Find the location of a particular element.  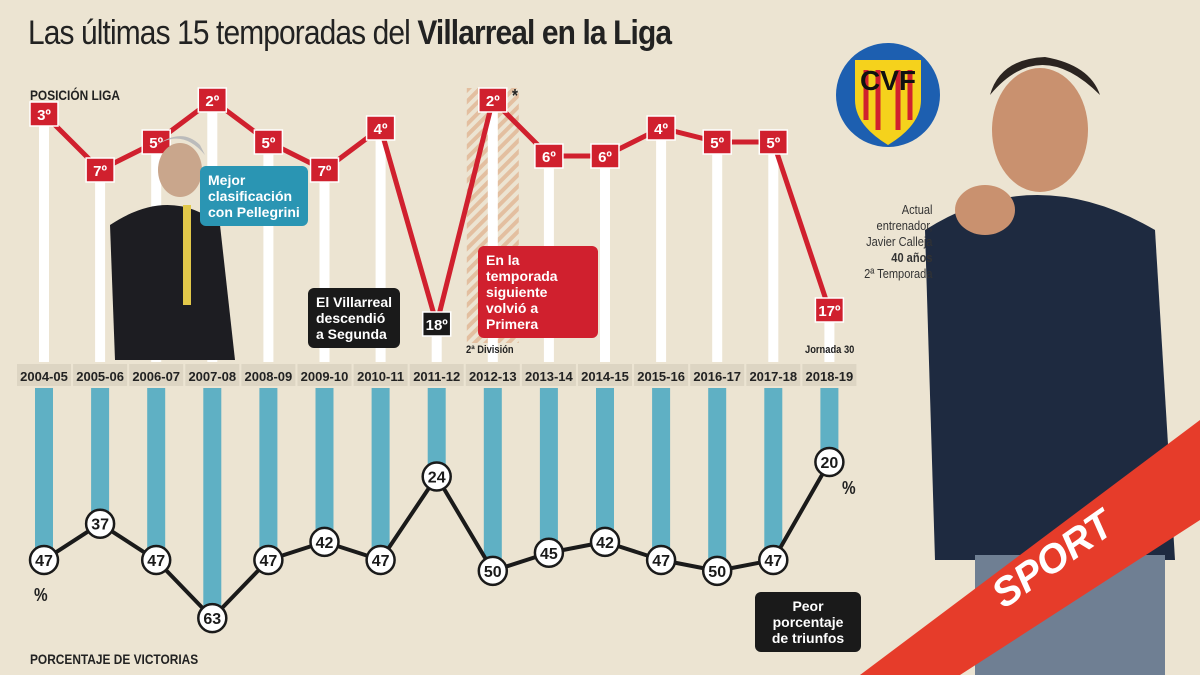

position-label: 7º is located at coordinates (100, 171).